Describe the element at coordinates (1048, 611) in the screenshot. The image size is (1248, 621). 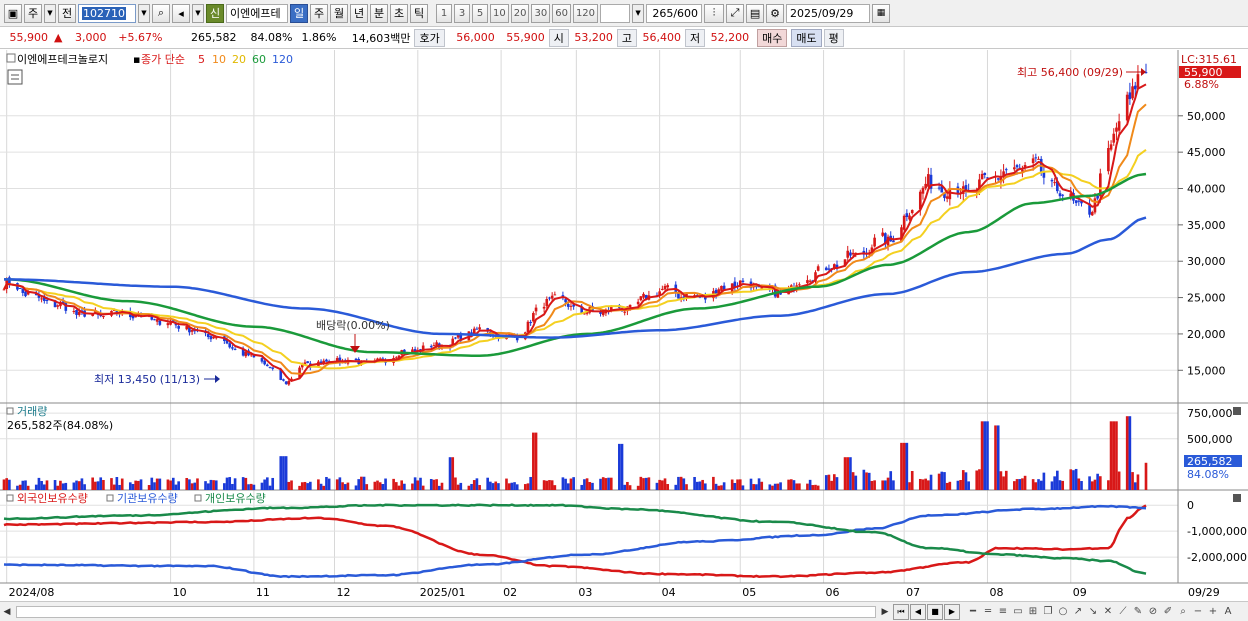
I see `copy-tool-icon: ❐` at that location.